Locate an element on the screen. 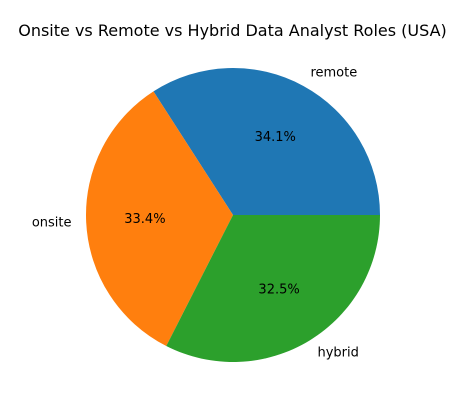  pct-label-remote: 34.1% is located at coordinates (275, 137).